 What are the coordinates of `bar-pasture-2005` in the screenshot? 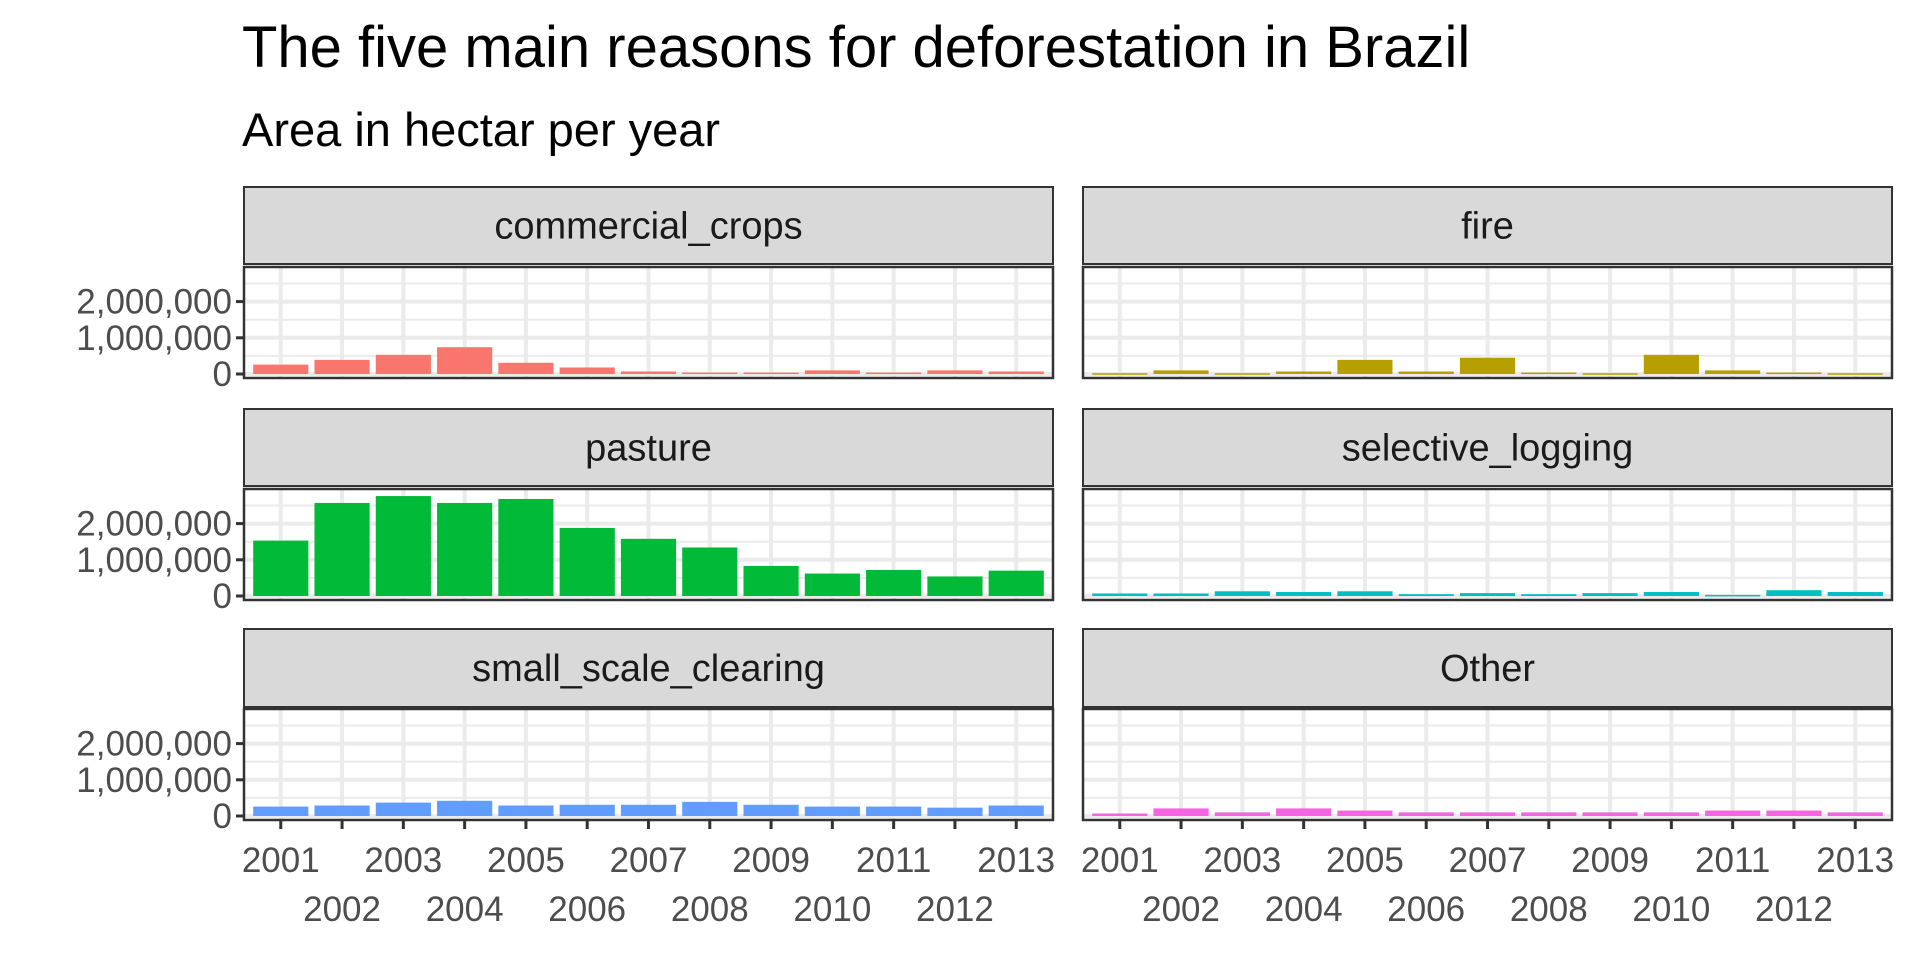 It's located at (526, 547).